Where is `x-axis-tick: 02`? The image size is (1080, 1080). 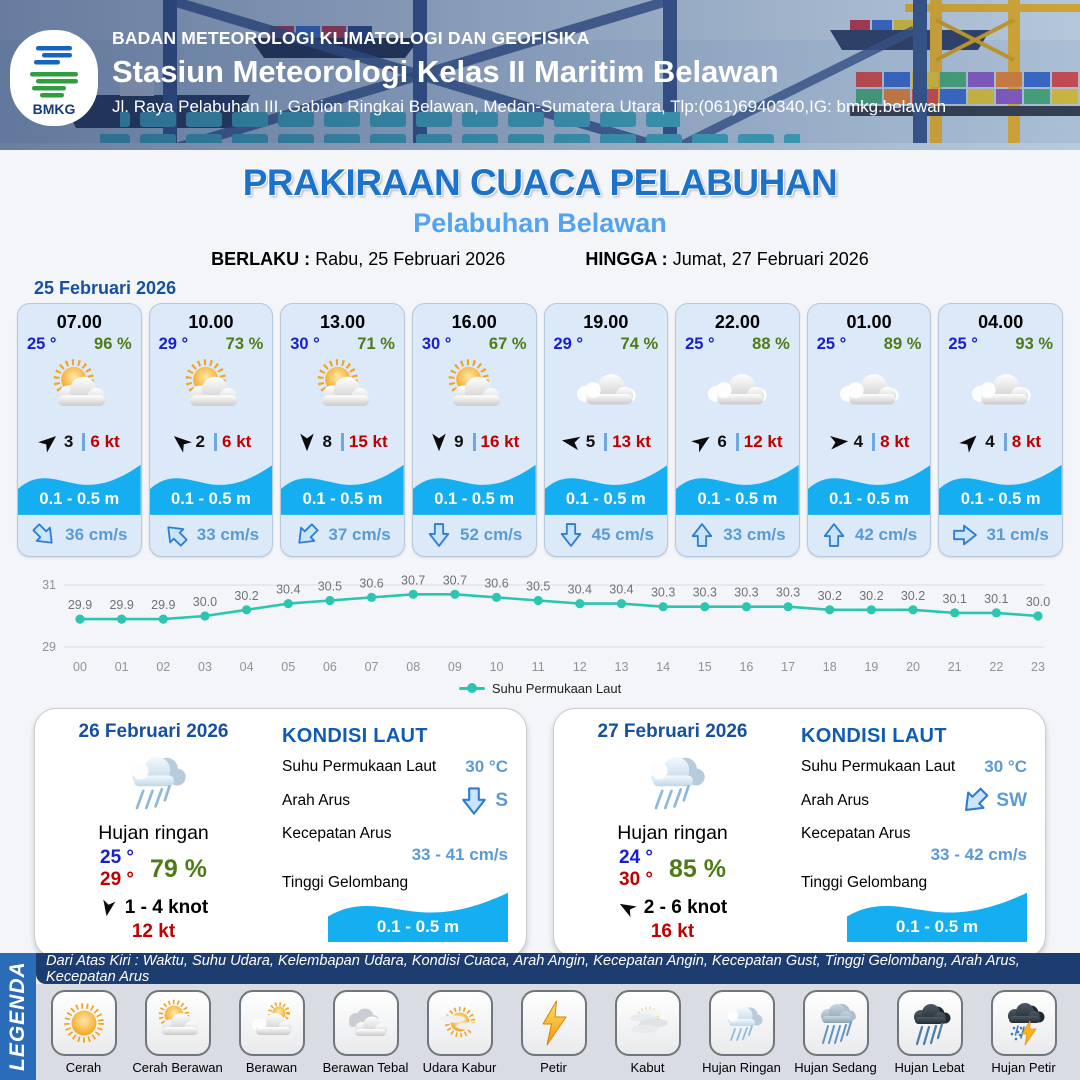 x-axis-tick: 02 is located at coordinates (163, 667).